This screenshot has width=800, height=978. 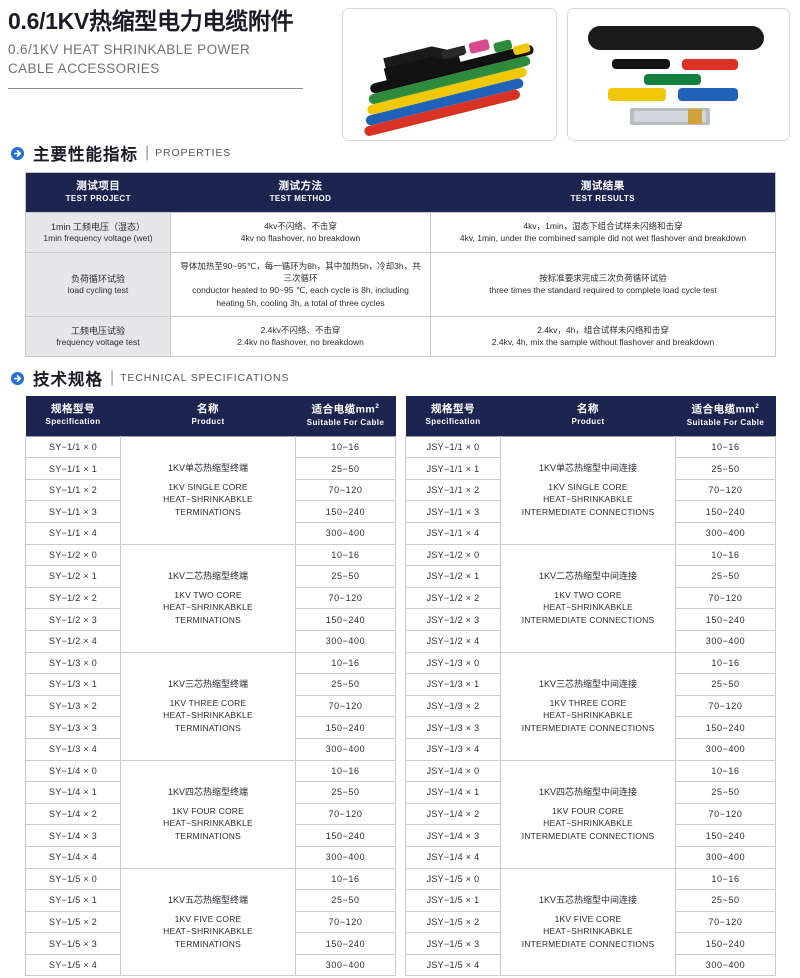 What do you see at coordinates (73, 792) in the screenshot?
I see `spec-code-cell: SY−1/4 × 1` at bounding box center [73, 792].